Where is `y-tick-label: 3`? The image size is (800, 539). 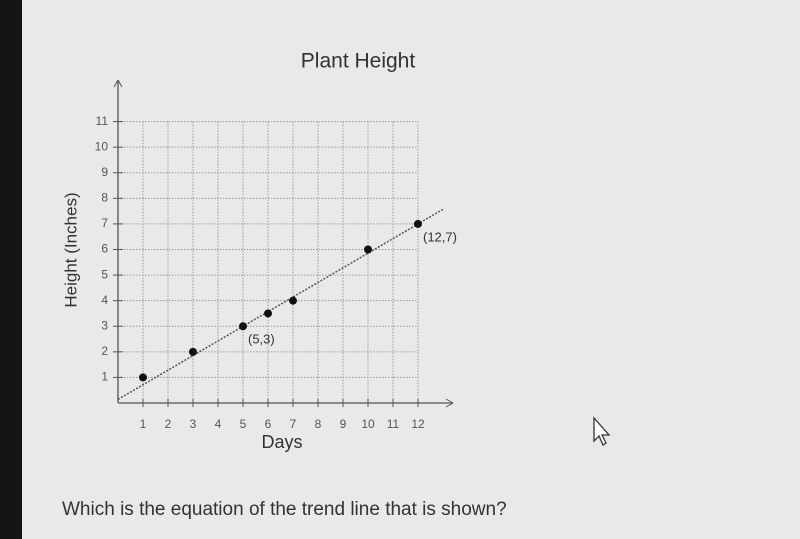 y-tick-label: 3 is located at coordinates (104, 325).